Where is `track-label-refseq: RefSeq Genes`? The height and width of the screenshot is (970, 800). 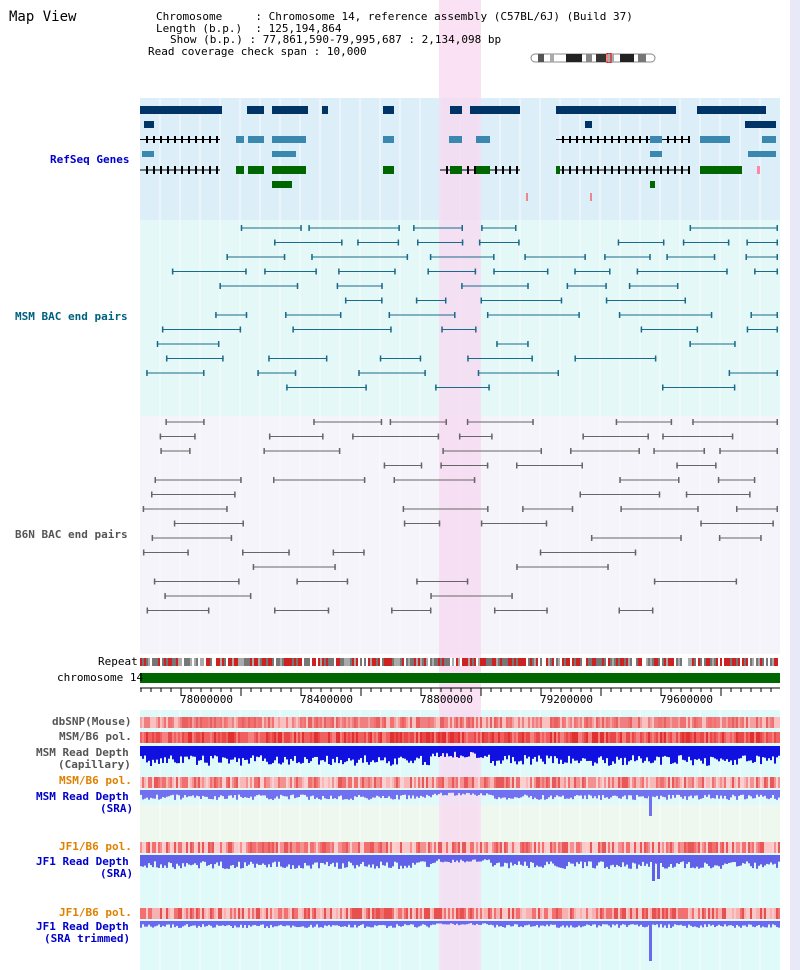
track-label-refseq: RefSeq Genes is located at coordinates (90, 159).